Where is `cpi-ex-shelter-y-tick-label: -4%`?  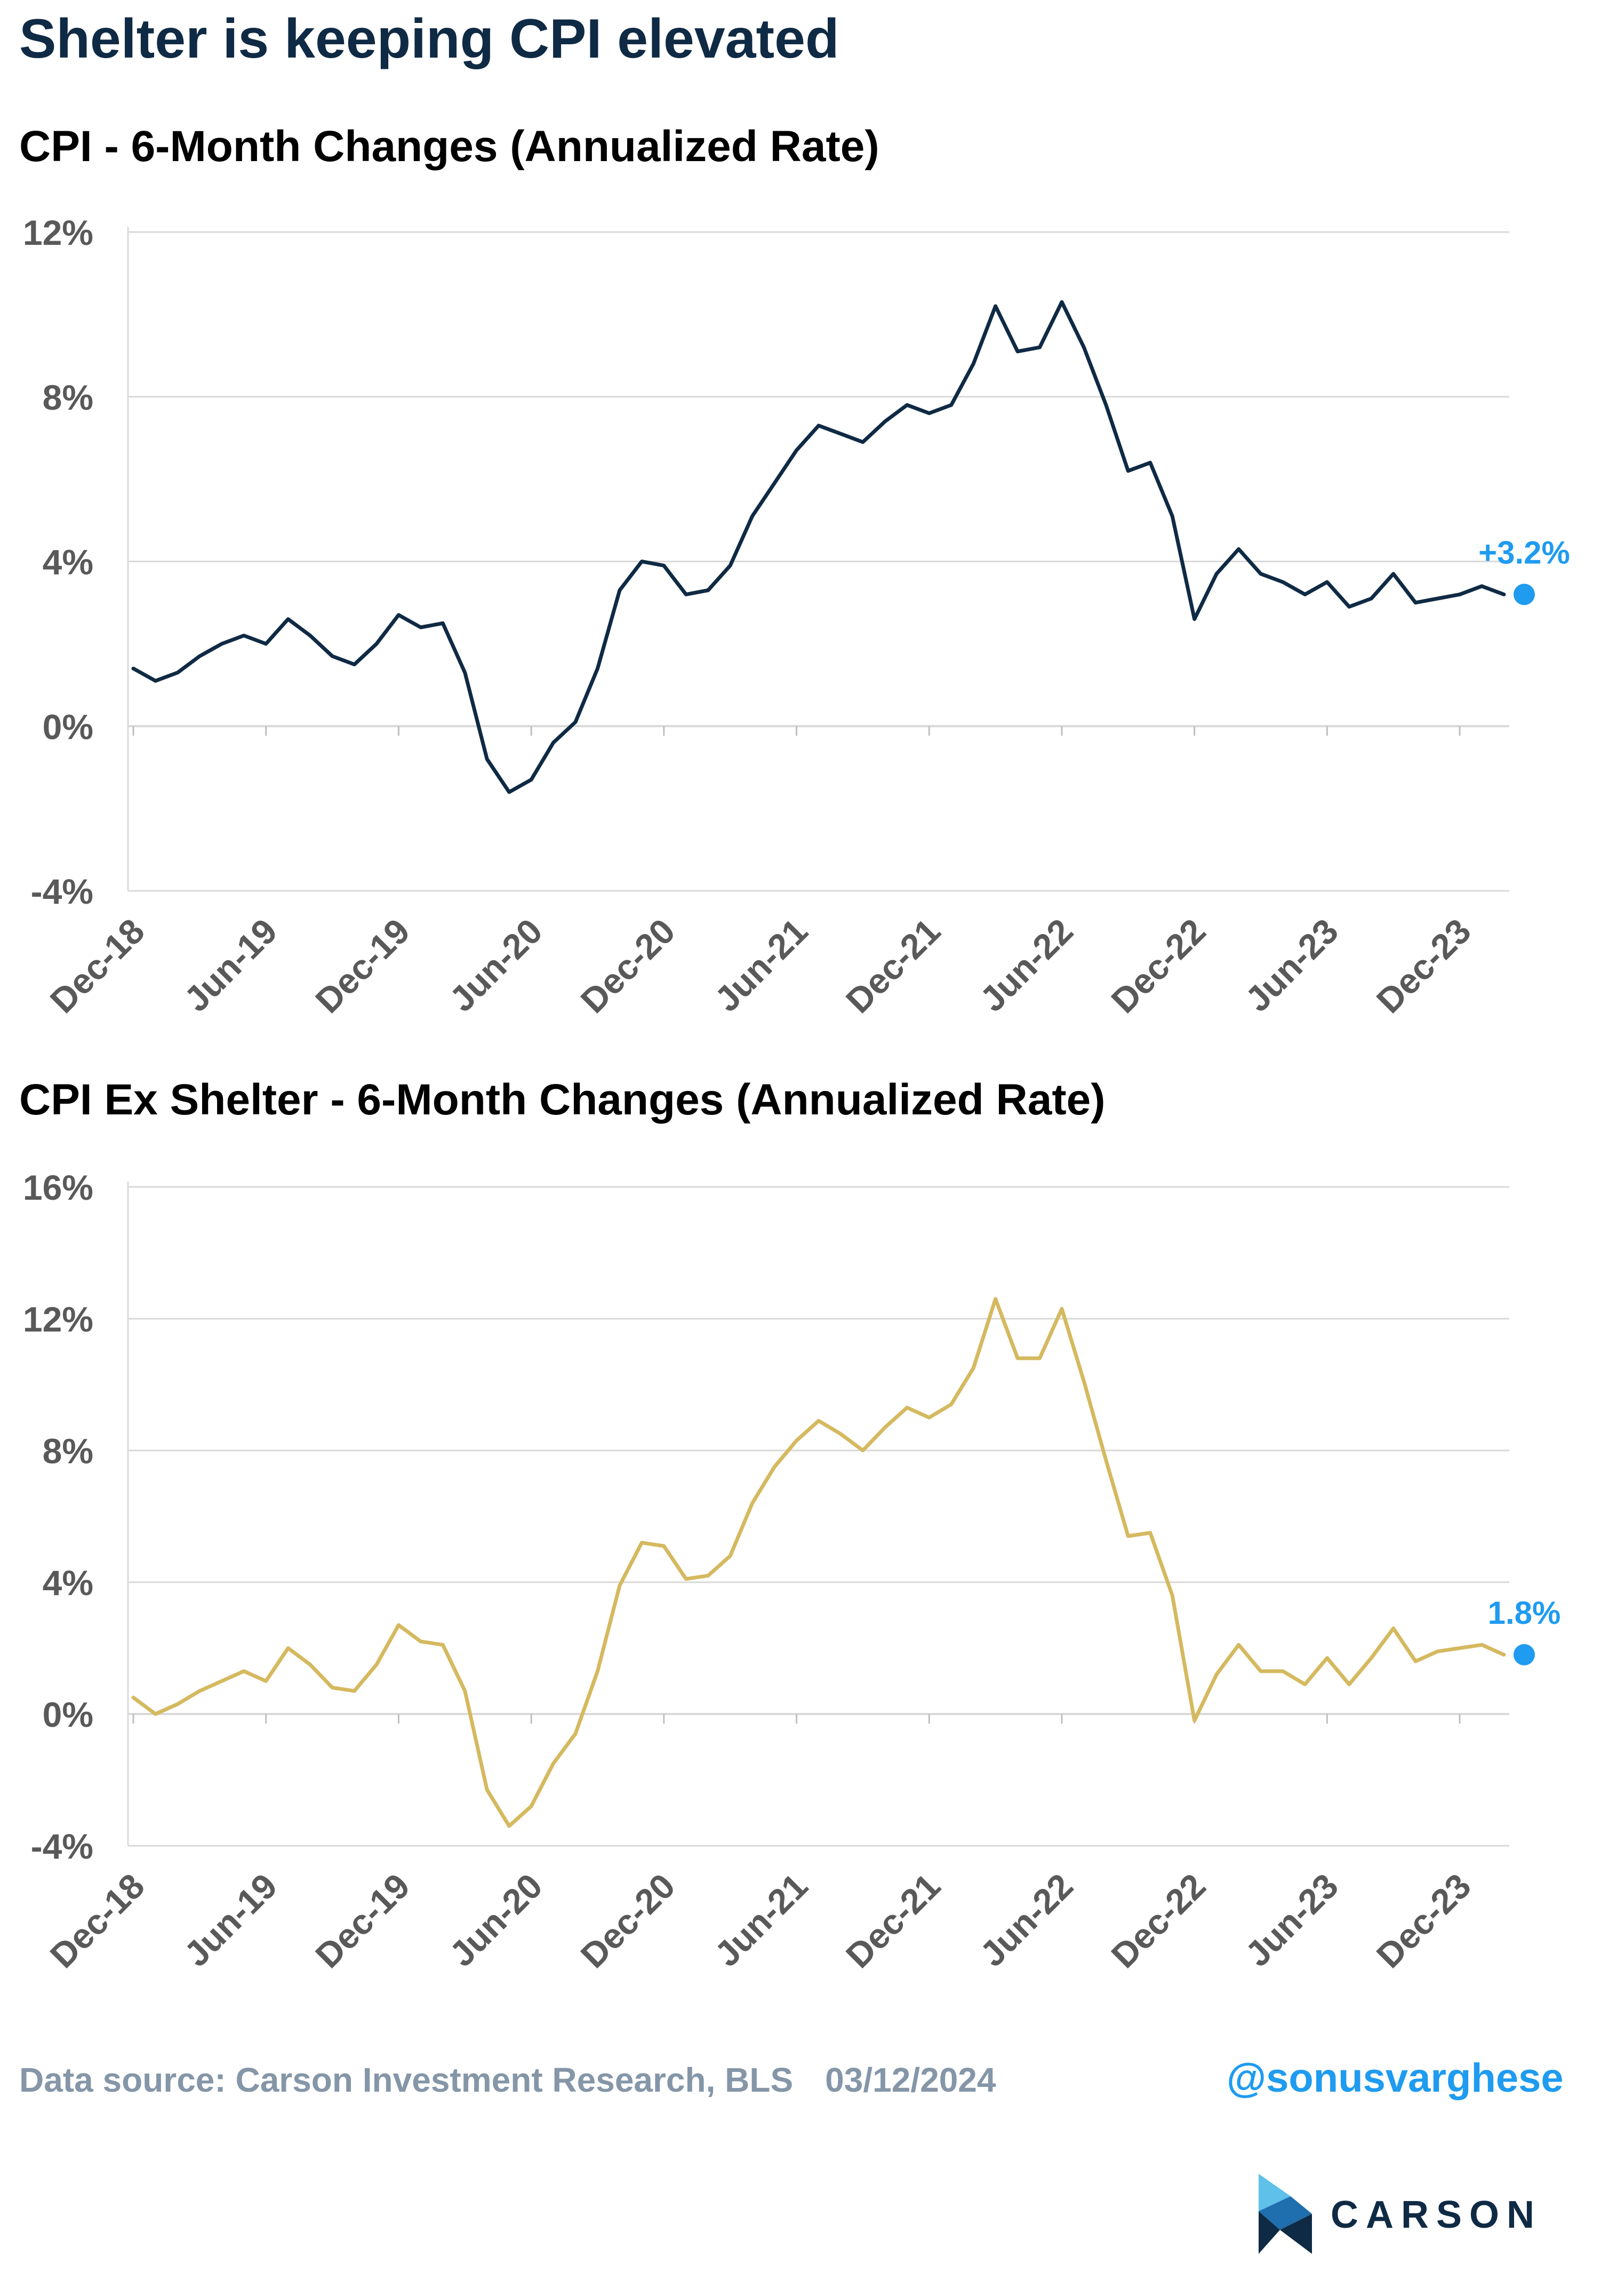
cpi-ex-shelter-y-tick-label: -4% is located at coordinates (62, 1846).